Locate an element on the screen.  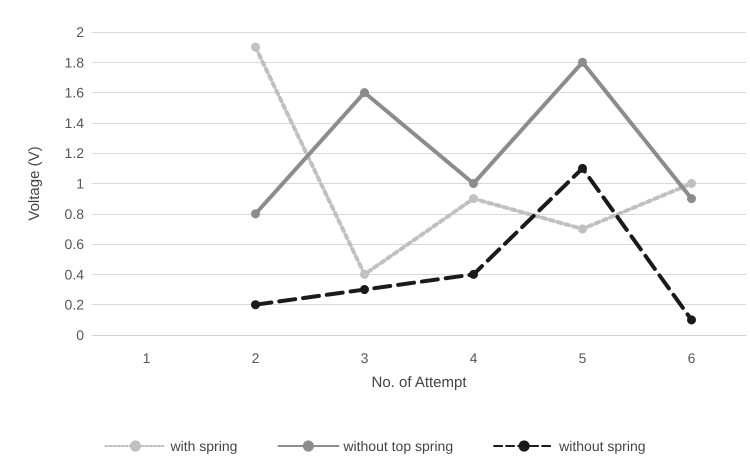
y-tick-label: 0.8 is located at coordinates (74, 214).